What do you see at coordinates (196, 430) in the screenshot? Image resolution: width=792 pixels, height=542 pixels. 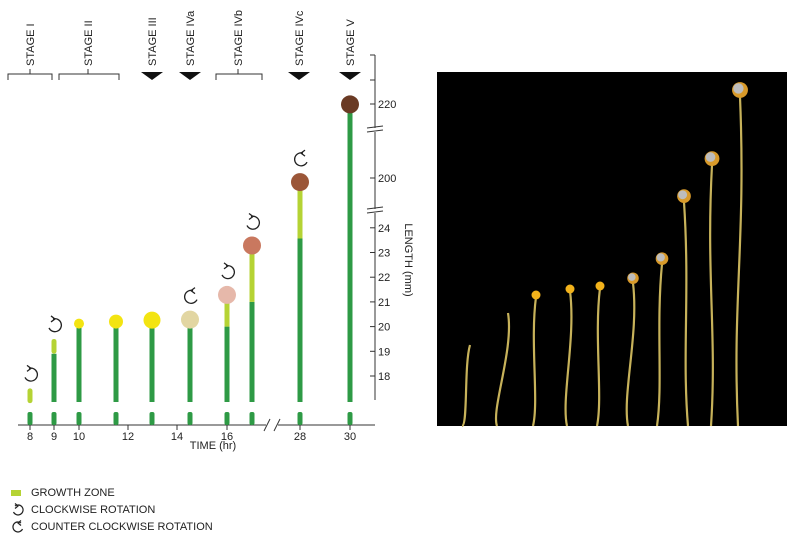 I see `x-axis: 8 9 10 12 14 16 28 30` at bounding box center [196, 430].